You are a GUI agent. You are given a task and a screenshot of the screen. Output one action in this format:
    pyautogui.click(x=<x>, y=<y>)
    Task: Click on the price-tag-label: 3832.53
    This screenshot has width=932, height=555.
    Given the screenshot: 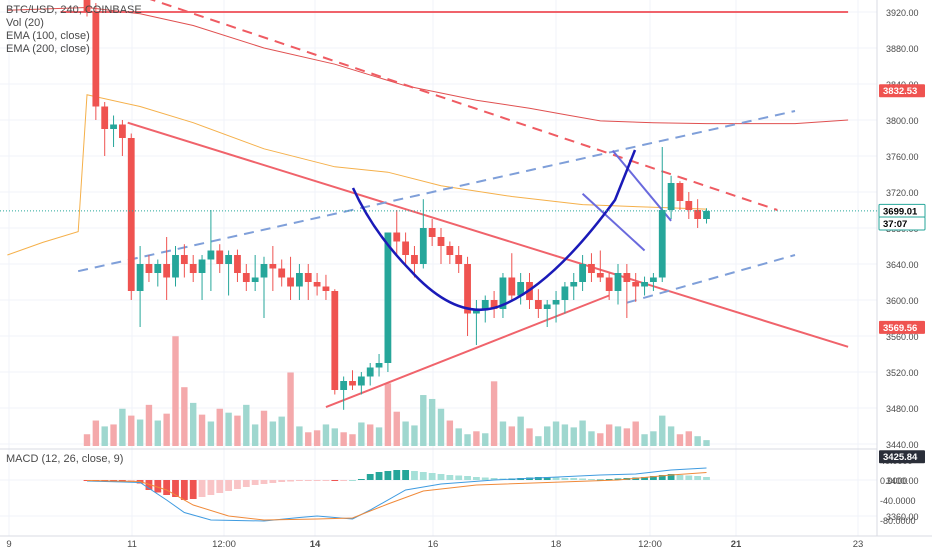 What is the action you would take?
    pyautogui.click(x=900, y=91)
    